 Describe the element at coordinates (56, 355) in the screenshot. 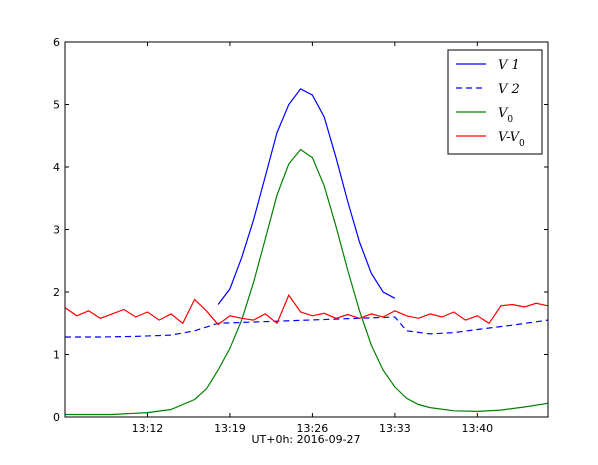

I see `y-tick-label: 1` at that location.